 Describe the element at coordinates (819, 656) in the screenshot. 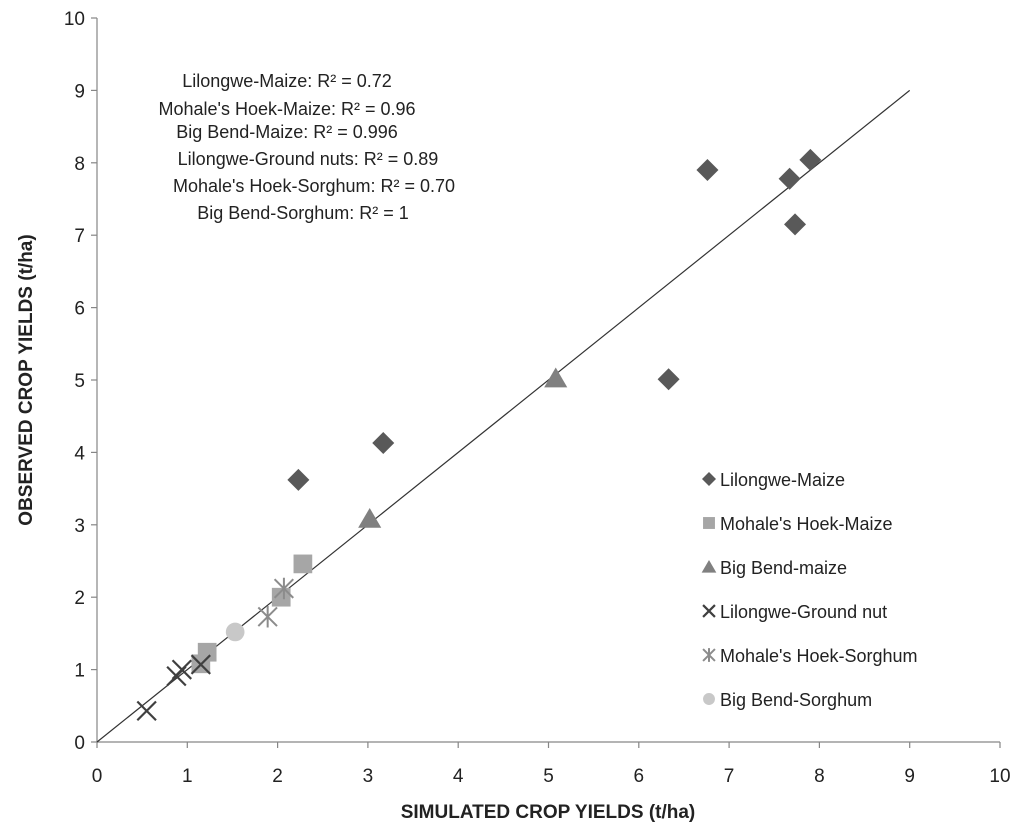

I see `legend-label: Mohale's Hoek-Sorghum` at that location.